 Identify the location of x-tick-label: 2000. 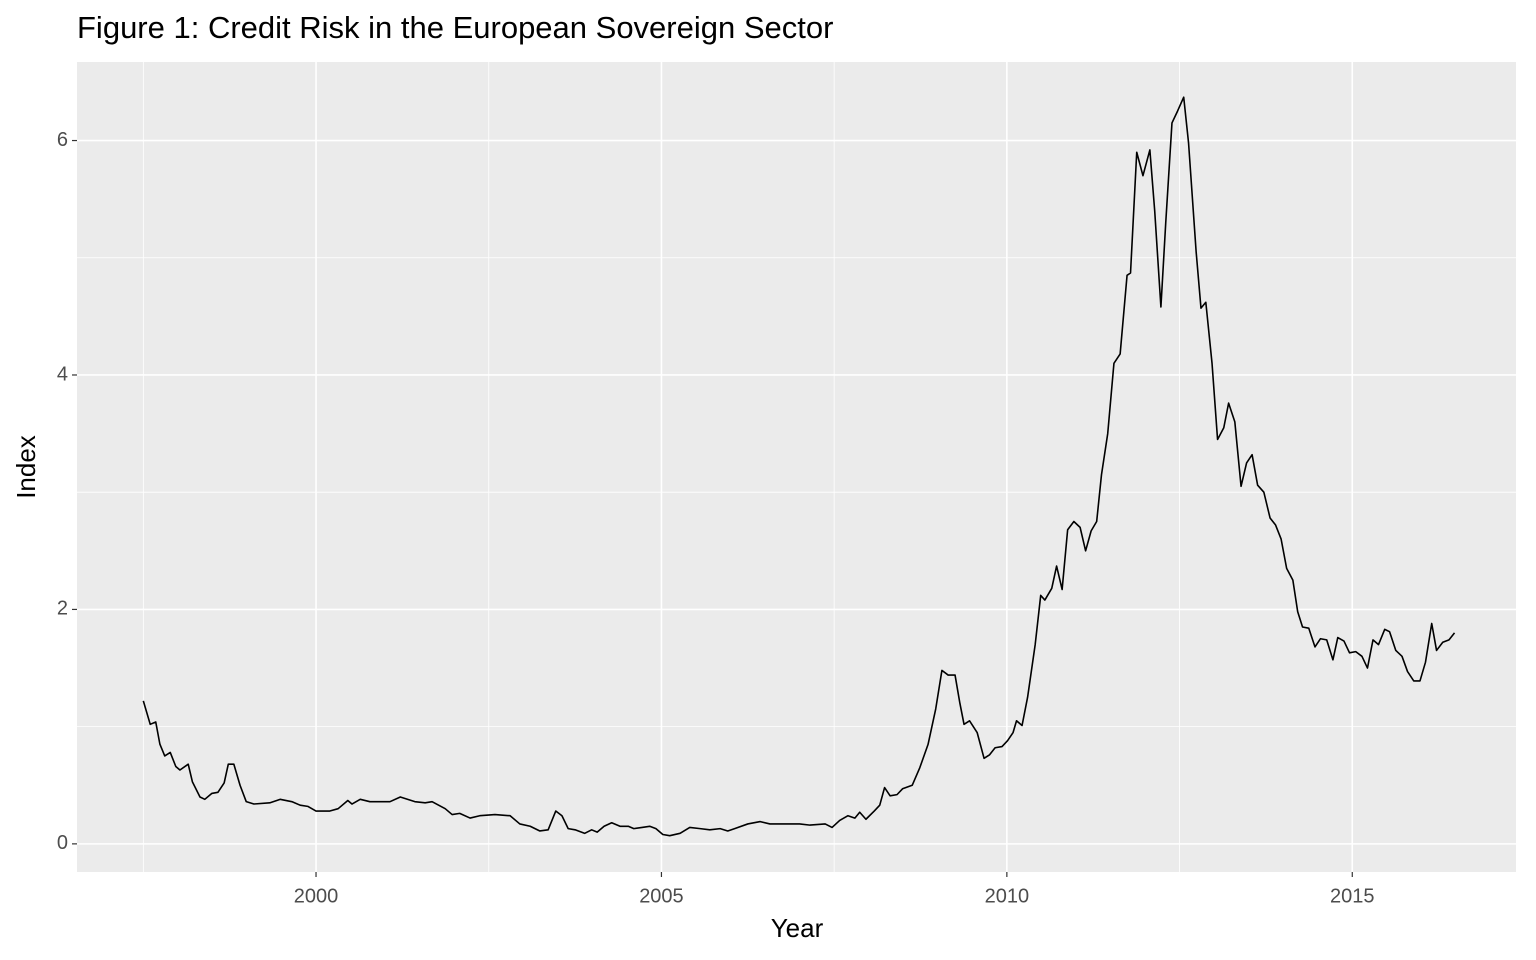
(316, 896).